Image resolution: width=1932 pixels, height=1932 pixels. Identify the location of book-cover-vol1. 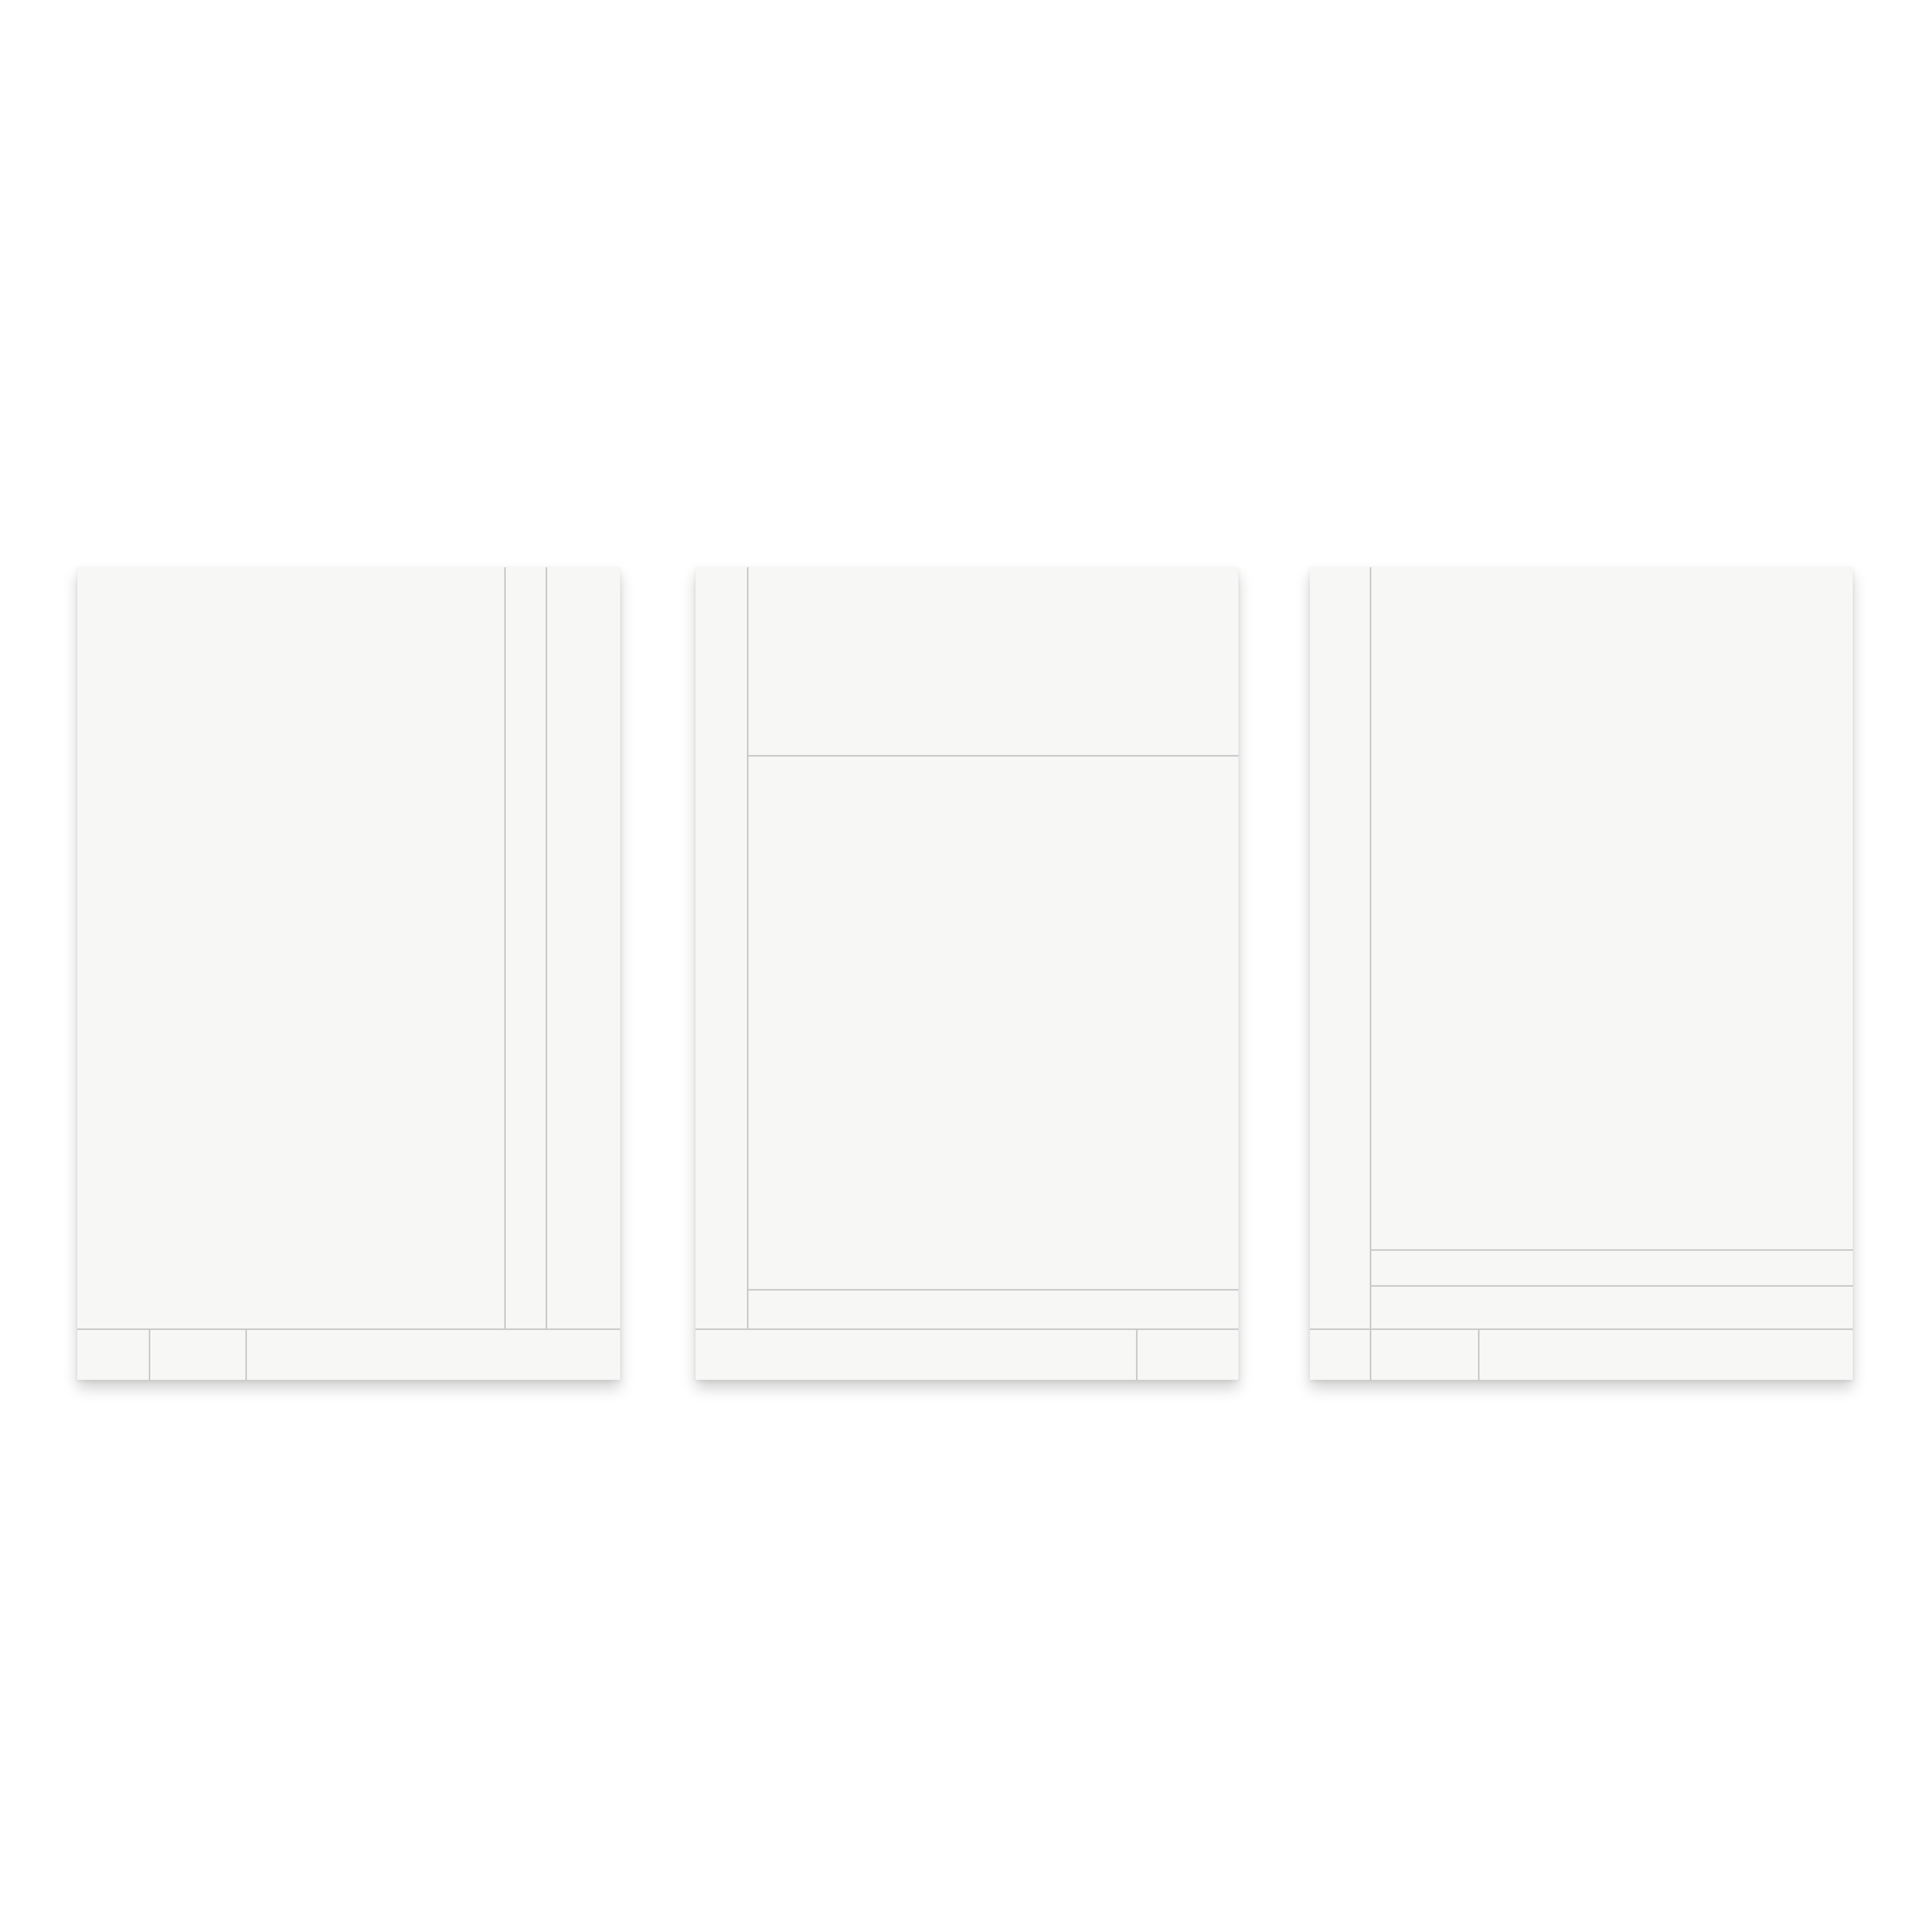
(349, 974).